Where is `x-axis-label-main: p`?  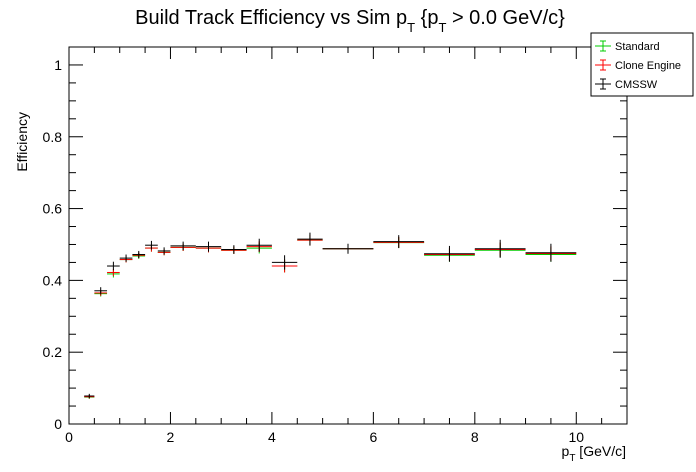
x-axis-label-main: p is located at coordinates (566, 451).